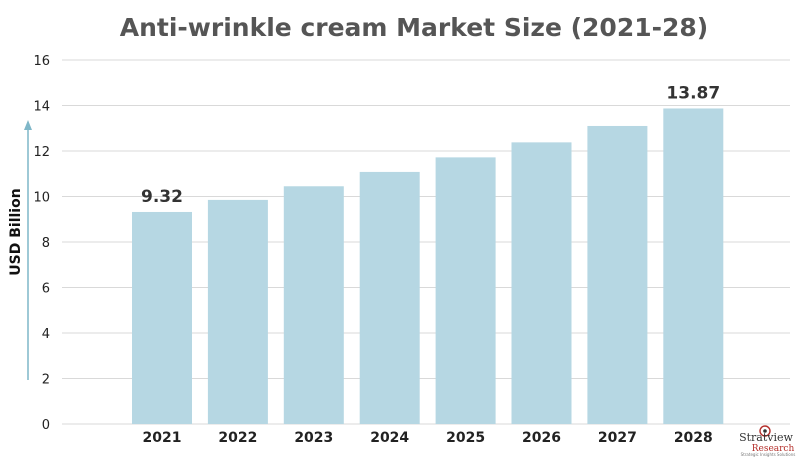  I want to click on y-tick-label: 16, so click(41, 61).